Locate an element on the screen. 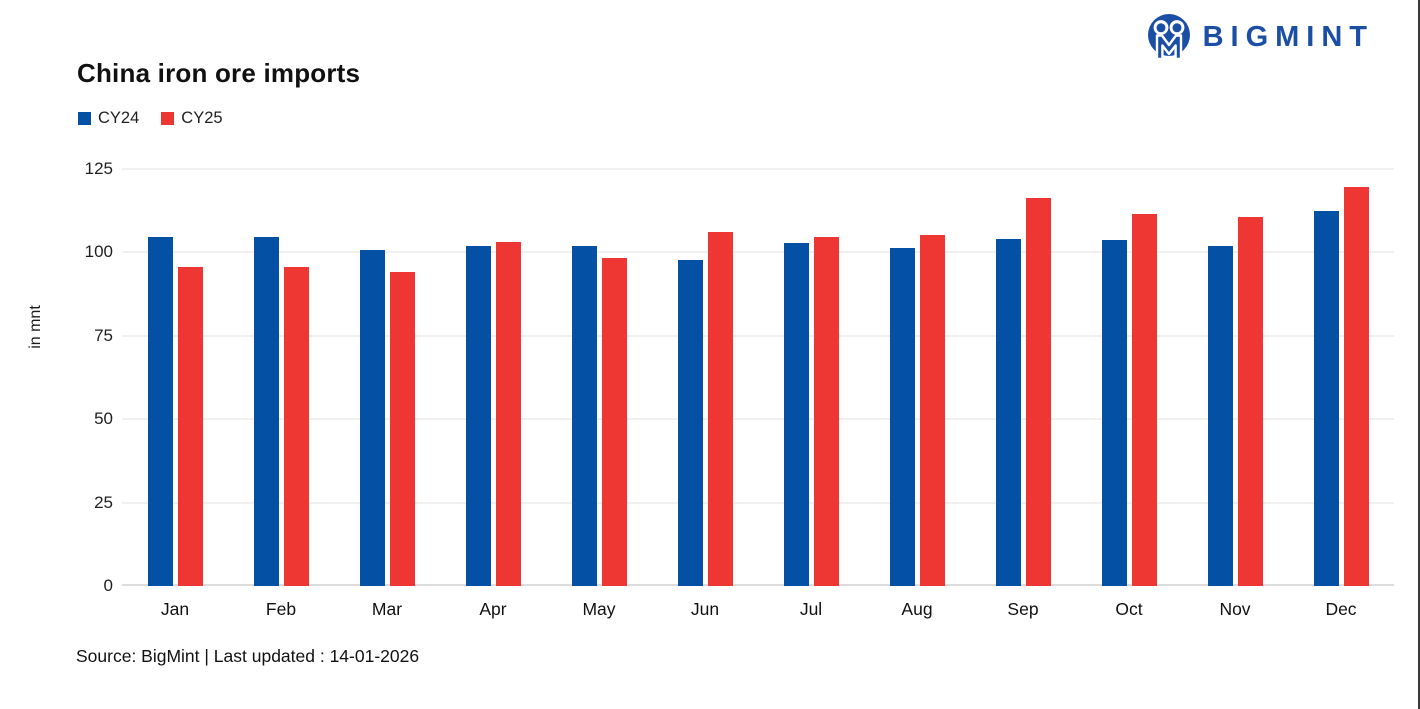 The width and height of the screenshot is (1420, 709). bar-cy25-sep is located at coordinates (1038, 392).